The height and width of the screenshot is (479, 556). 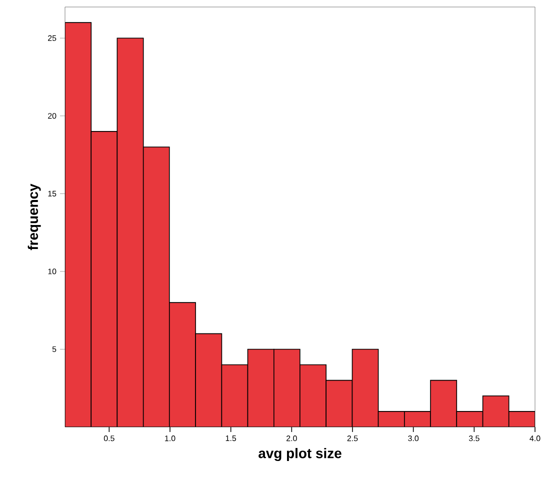 What do you see at coordinates (34, 217) in the screenshot?
I see `y-axis-title: frequency` at bounding box center [34, 217].